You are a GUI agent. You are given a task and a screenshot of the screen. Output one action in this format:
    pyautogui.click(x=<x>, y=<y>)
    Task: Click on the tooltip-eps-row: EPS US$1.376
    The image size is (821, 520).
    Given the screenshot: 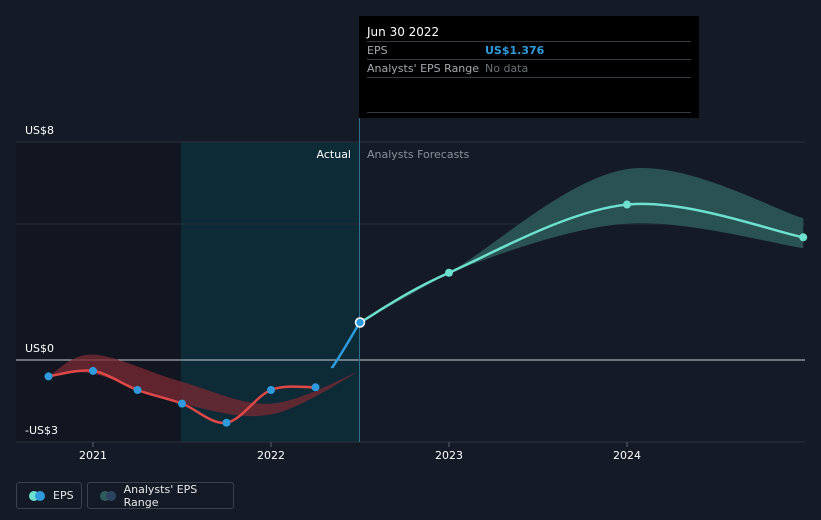 What is the action you would take?
    pyautogui.click(x=529, y=50)
    